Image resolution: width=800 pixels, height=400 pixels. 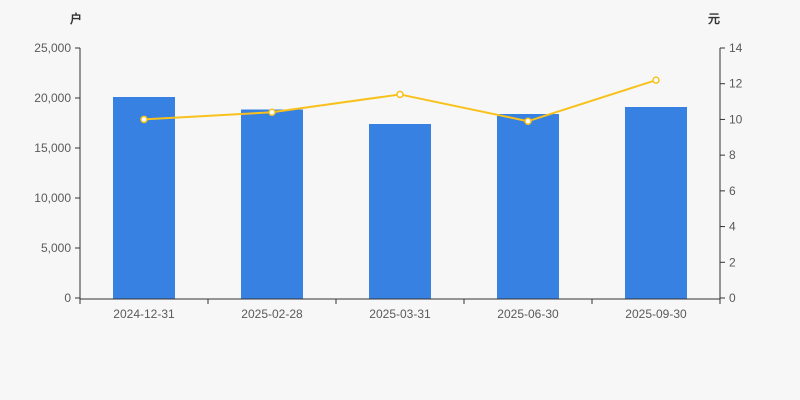 What do you see at coordinates (732, 155) in the screenshot?
I see `y-axis-right-tick-label: 8` at bounding box center [732, 155].